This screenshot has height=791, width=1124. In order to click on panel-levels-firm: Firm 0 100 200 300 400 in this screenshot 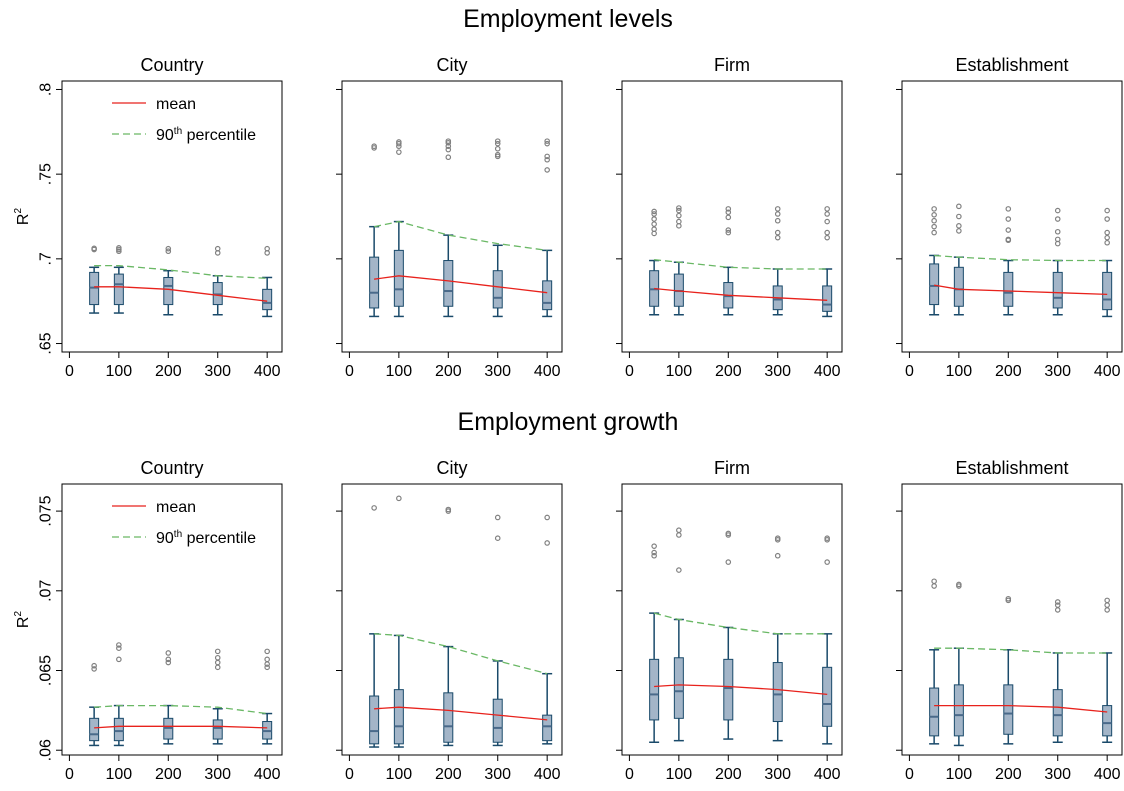, I will do `click(729, 217)`.